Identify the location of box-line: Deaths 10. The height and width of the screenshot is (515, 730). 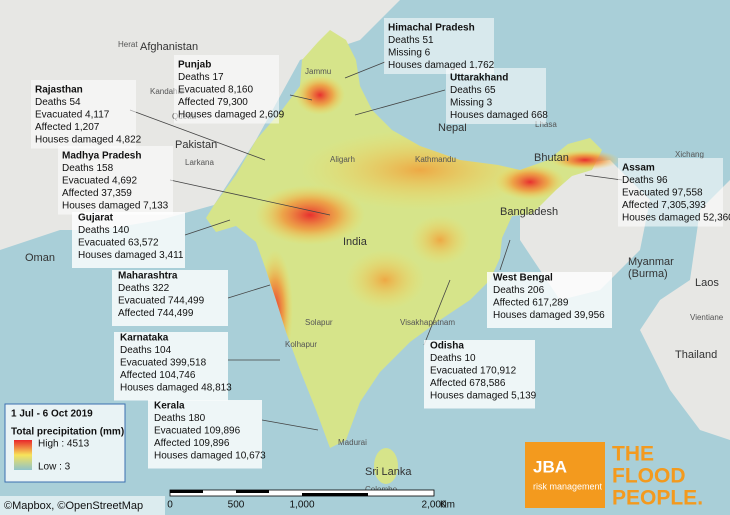
(453, 358).